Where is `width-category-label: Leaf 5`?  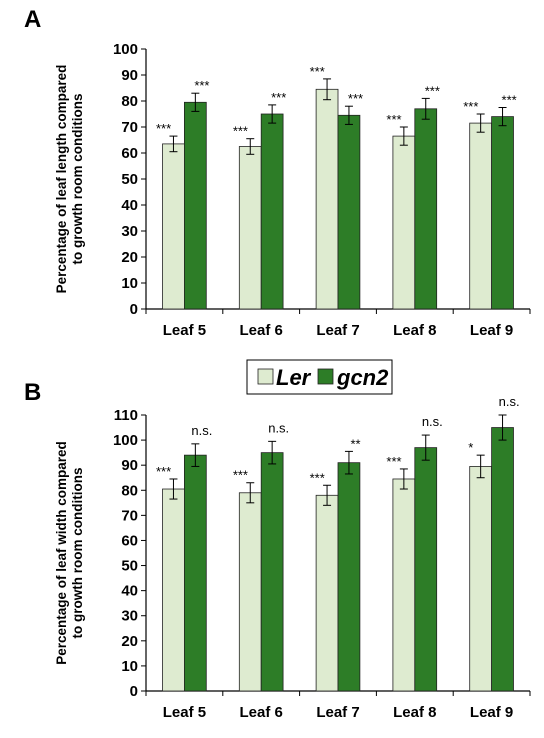 width-category-label: Leaf 5 is located at coordinates (184, 712).